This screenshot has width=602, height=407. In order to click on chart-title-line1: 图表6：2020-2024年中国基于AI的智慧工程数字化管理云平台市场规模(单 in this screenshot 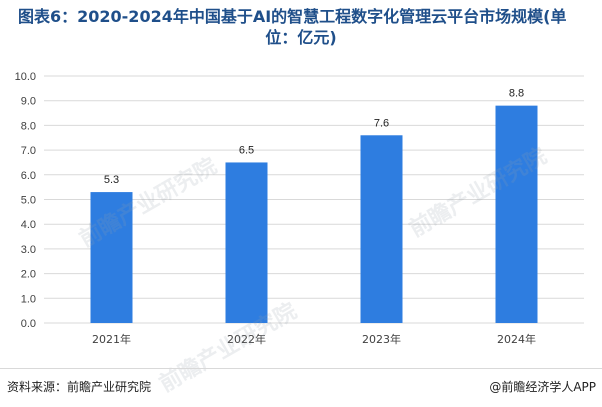, I will do `click(292, 16)`.